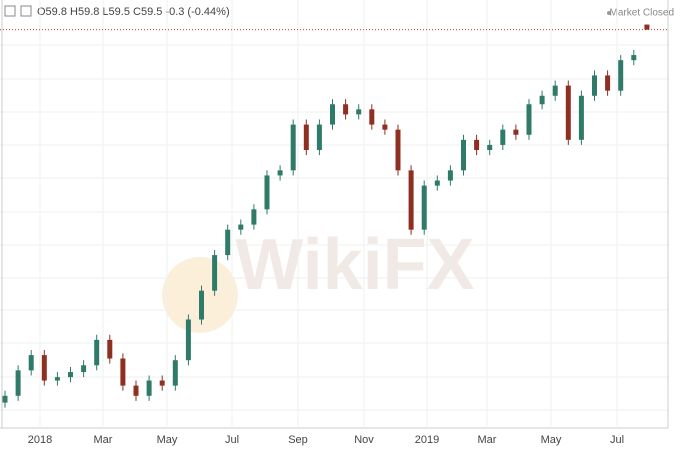 This screenshot has width=680, height=451. What do you see at coordinates (364, 440) in the screenshot?
I see `x-tick-label: Nov` at bounding box center [364, 440].